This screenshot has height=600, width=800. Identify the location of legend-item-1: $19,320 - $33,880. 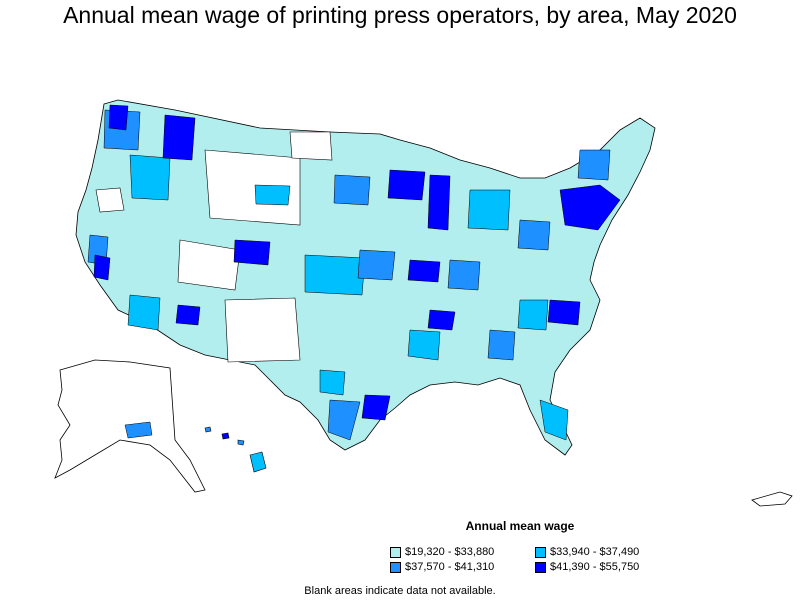
(442, 552).